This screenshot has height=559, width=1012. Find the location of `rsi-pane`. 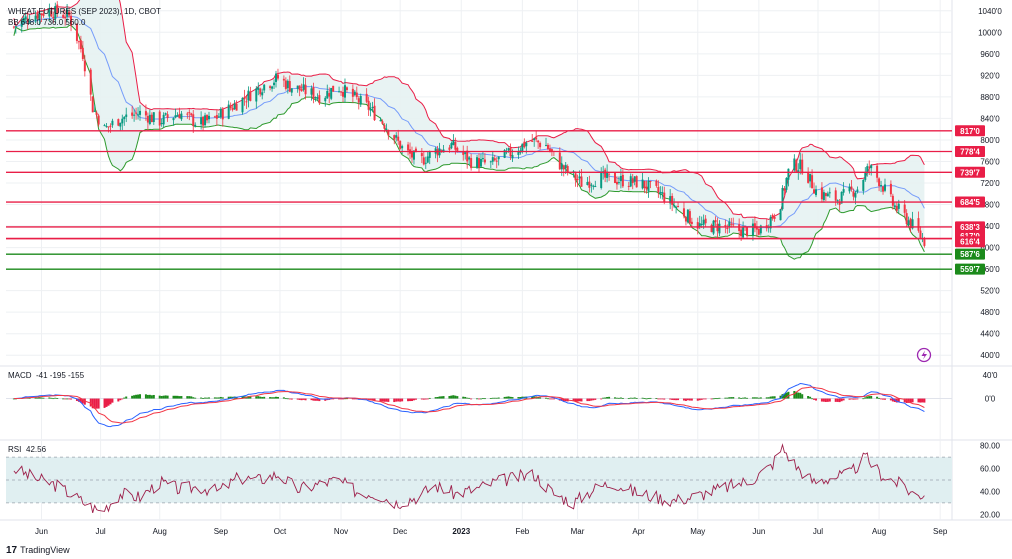

rsi-pane is located at coordinates (479, 478).